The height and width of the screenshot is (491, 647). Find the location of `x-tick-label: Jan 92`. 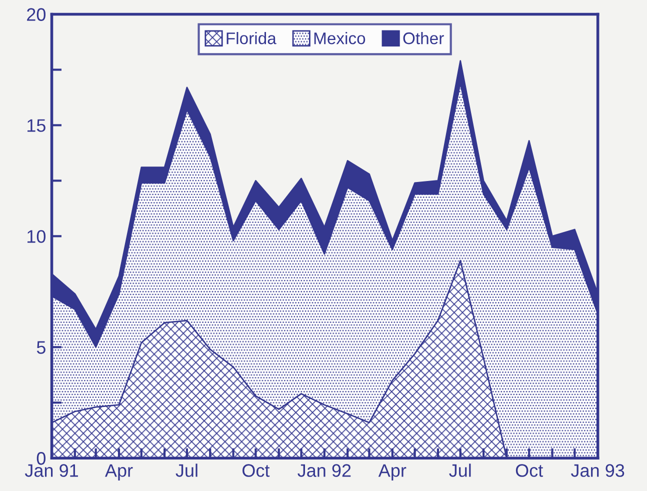

x-tick-label: Jan 92 is located at coordinates (324, 470).